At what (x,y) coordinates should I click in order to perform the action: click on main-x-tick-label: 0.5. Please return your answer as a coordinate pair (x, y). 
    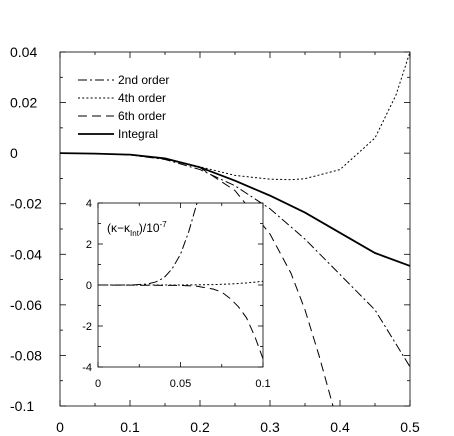
    Looking at the image, I should click on (410, 427).